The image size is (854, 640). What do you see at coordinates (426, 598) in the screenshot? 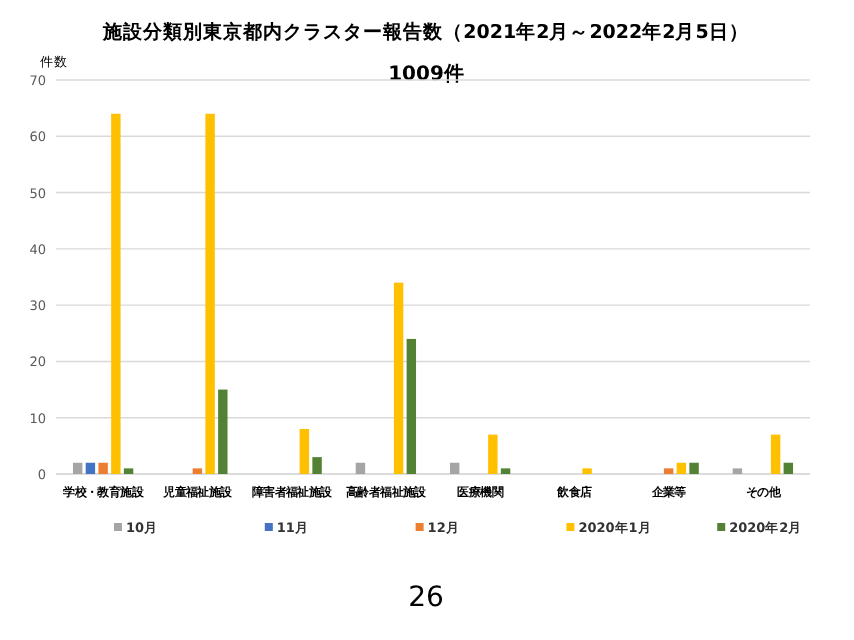
I see `text: 26` at bounding box center [426, 598].